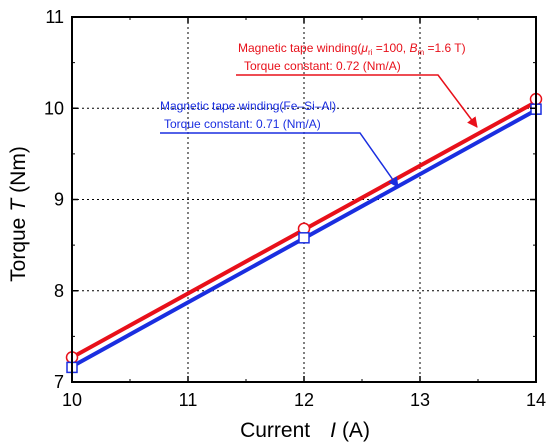 The width and height of the screenshot is (550, 446). I want to click on annotation-blue-leader, so click(279, 160).